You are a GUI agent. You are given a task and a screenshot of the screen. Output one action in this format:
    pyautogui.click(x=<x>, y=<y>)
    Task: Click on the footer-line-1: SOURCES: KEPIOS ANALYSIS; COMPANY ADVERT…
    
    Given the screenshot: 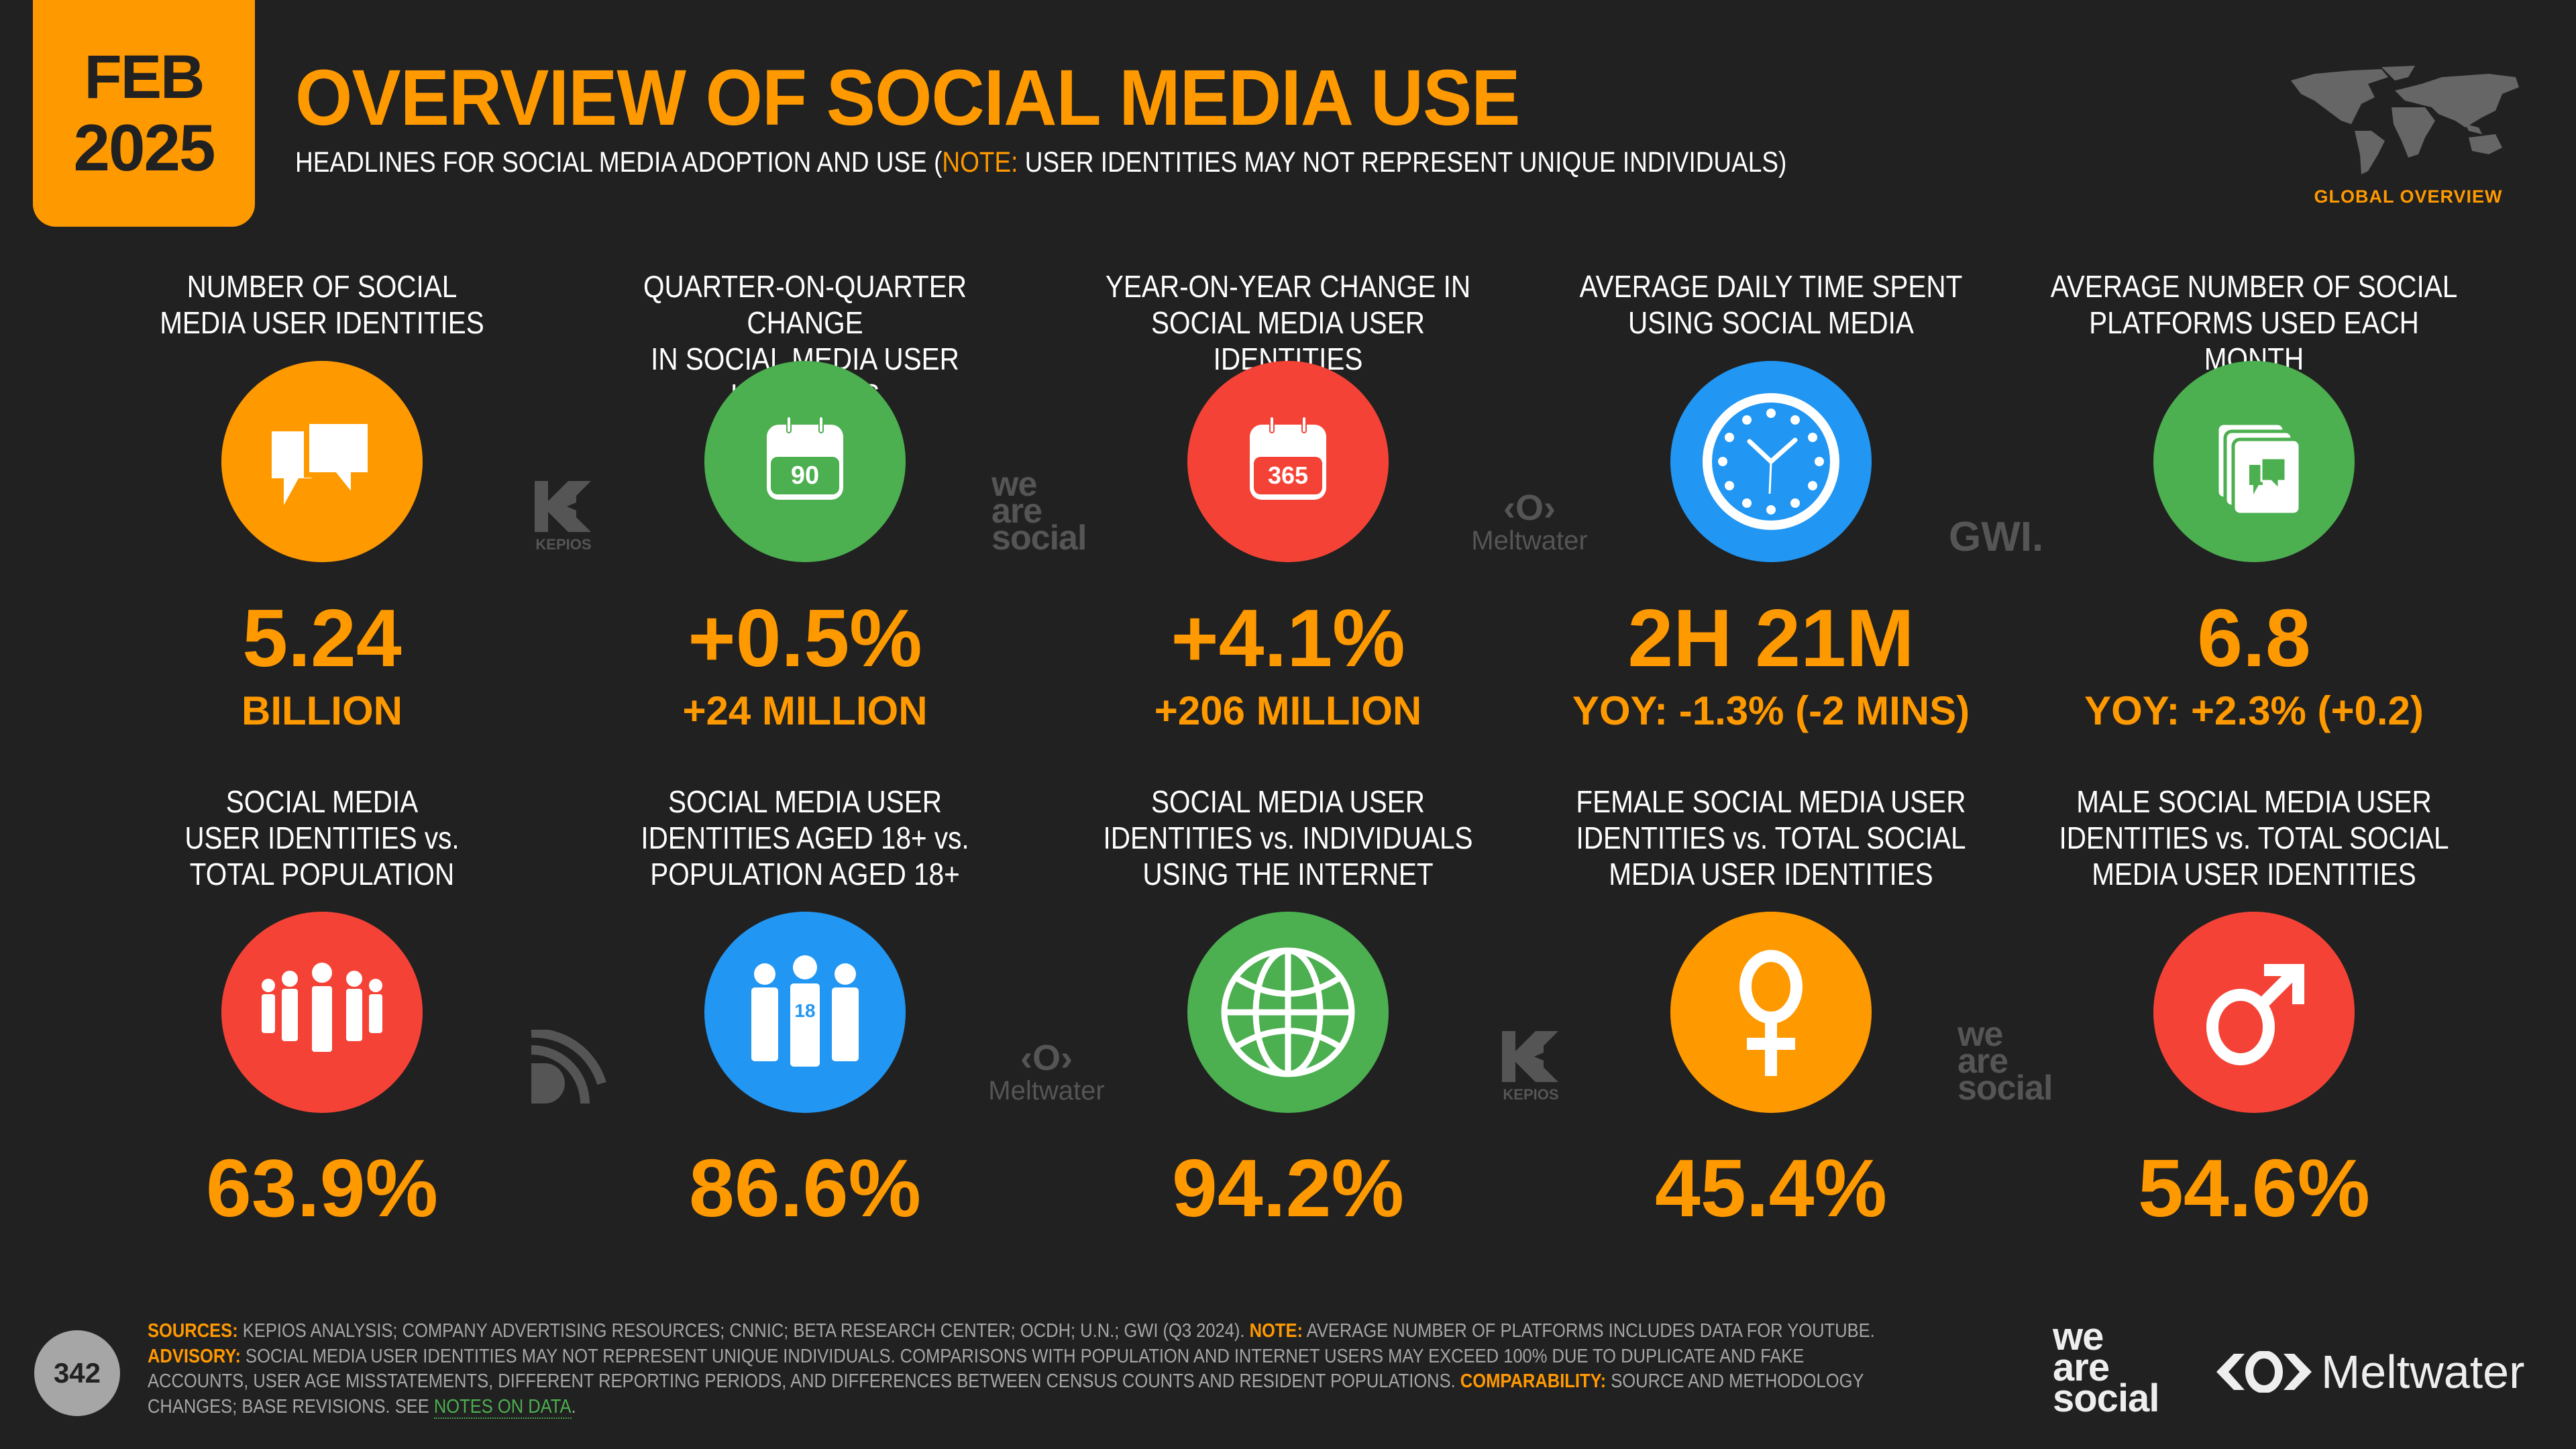 What is the action you would take?
    pyautogui.click(x=1092, y=1331)
    